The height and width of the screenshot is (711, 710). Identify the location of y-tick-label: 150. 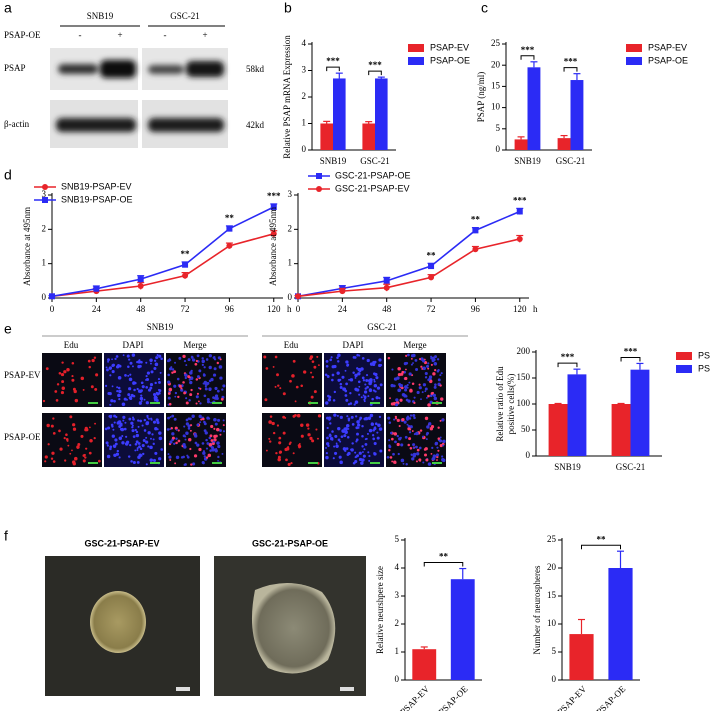
(524, 377).